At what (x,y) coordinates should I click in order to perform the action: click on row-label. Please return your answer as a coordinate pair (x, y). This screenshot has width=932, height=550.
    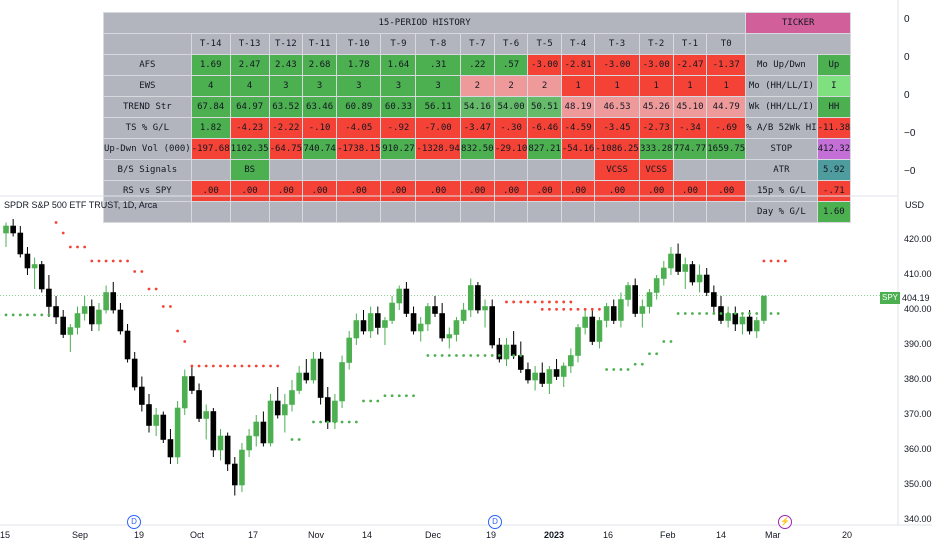
    Looking at the image, I should click on (147, 212).